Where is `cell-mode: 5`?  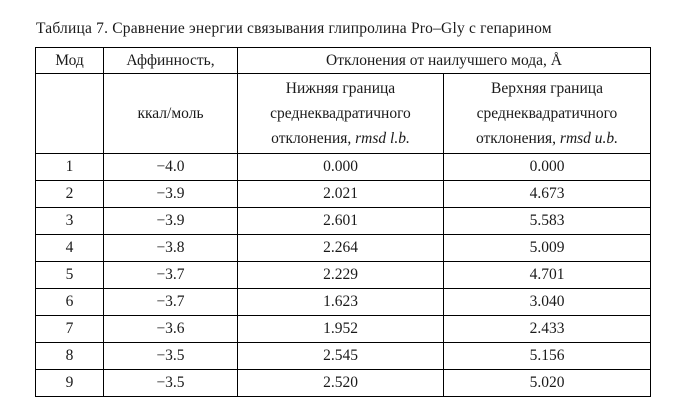
cell-mode: 5 is located at coordinates (69, 275).